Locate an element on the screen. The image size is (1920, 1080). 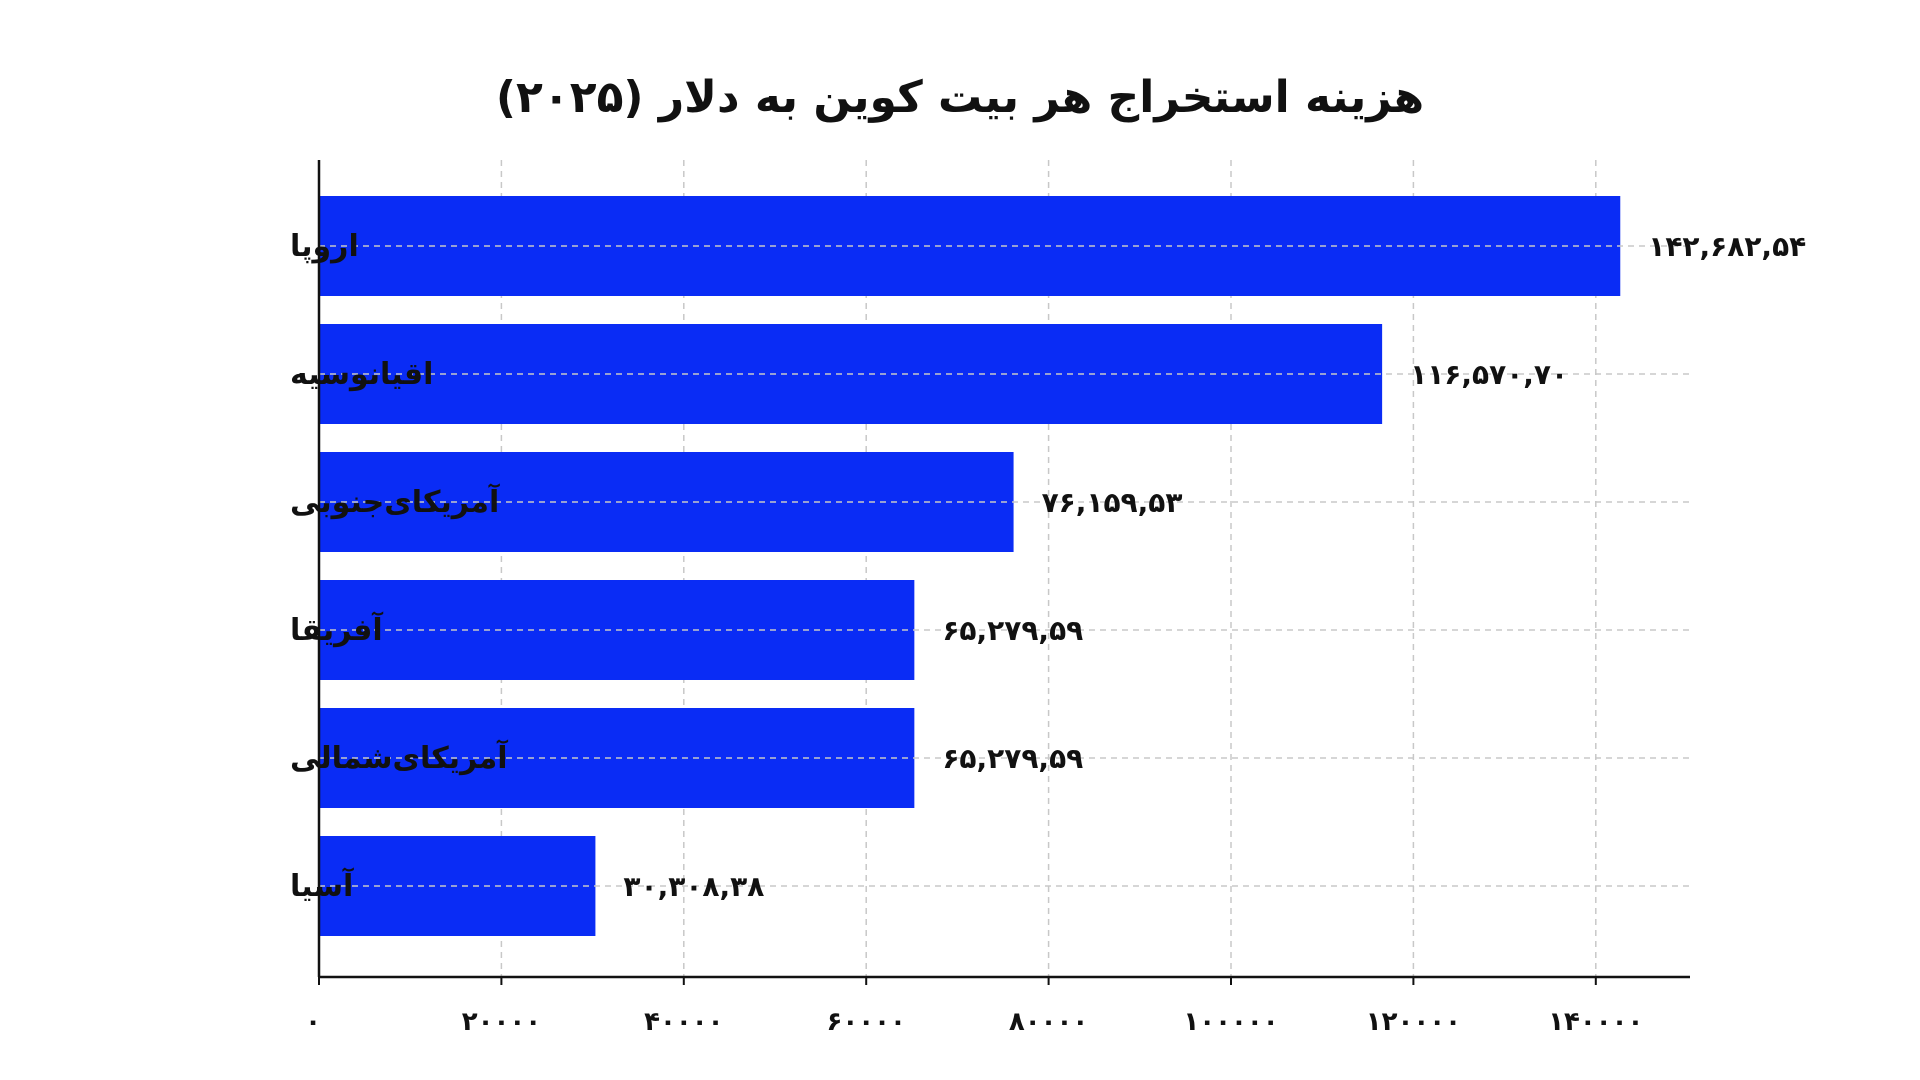
x-tick-label: ۶۰۰۰۰ is located at coordinates (866, 1022).